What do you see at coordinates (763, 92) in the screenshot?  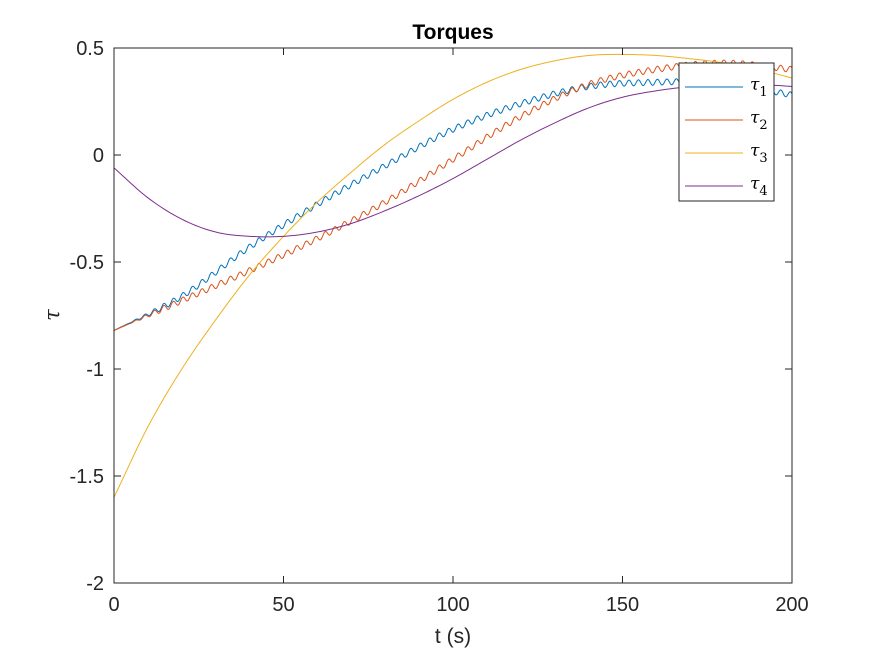 I see `legend-subscript: 1` at bounding box center [763, 92].